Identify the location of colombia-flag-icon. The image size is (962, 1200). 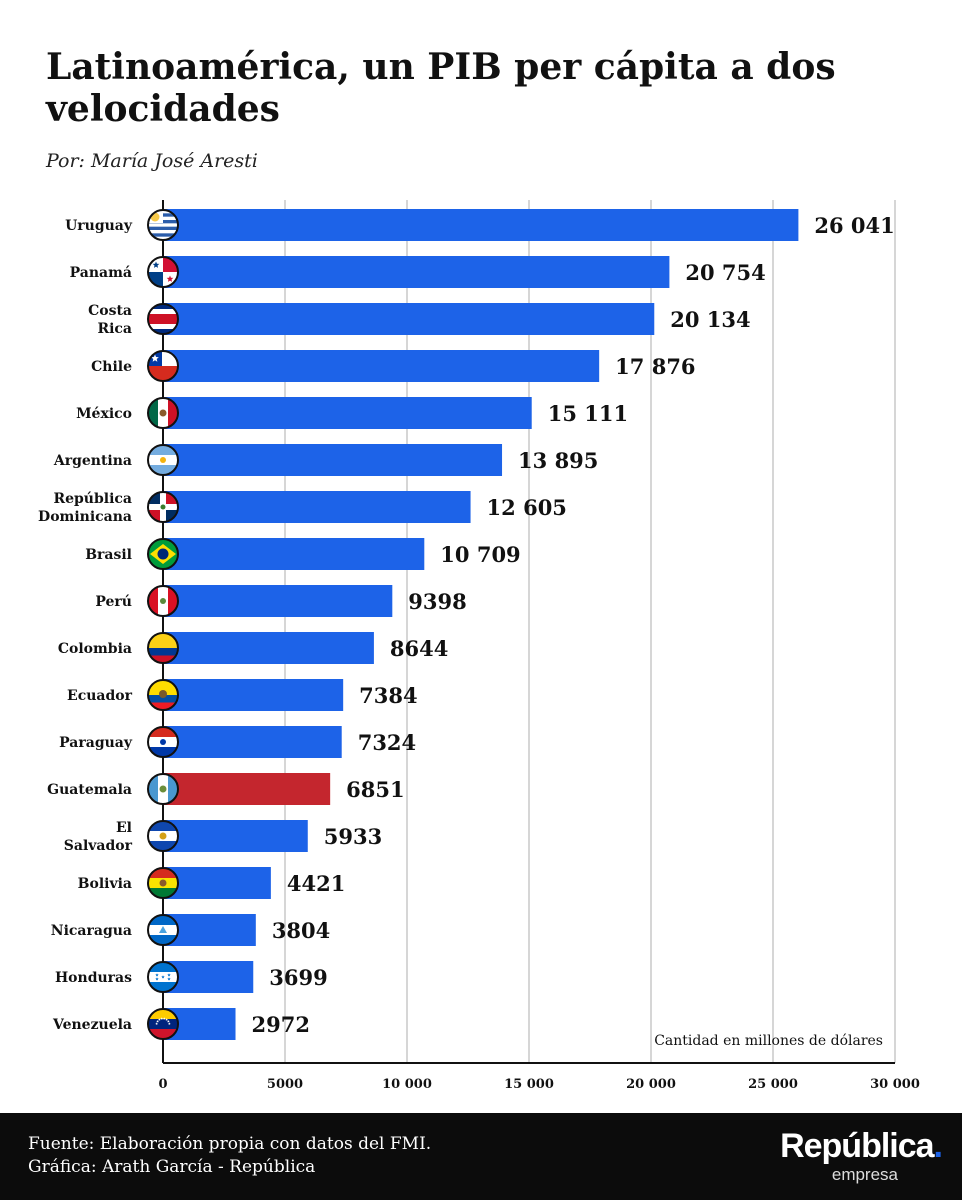
(163, 648).